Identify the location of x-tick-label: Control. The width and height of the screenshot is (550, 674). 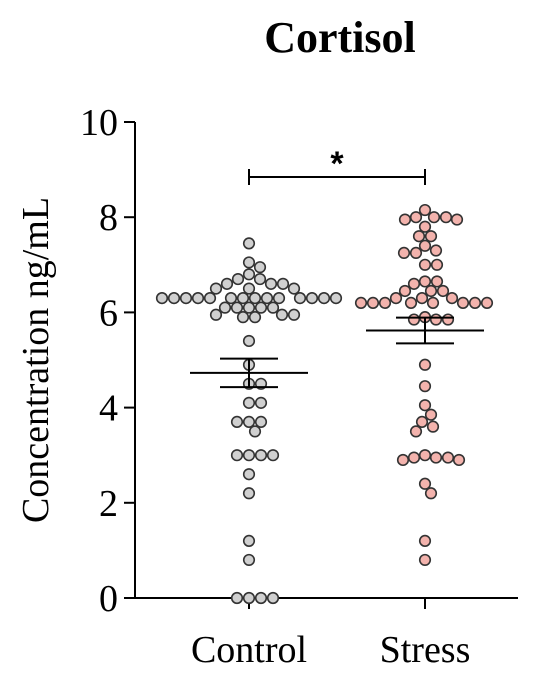
(249, 650).